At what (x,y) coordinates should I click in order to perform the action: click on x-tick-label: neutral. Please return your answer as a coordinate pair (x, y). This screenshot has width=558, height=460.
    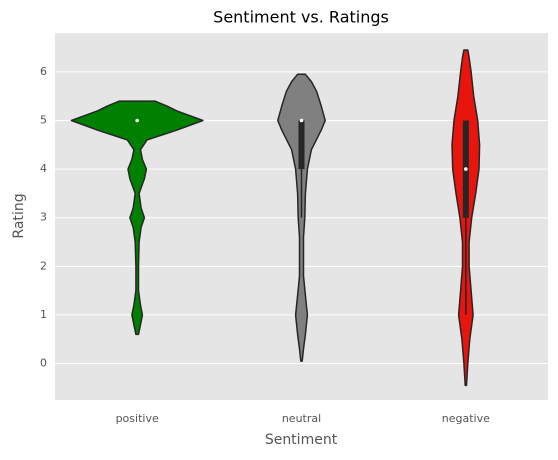
    Looking at the image, I should click on (301, 418).